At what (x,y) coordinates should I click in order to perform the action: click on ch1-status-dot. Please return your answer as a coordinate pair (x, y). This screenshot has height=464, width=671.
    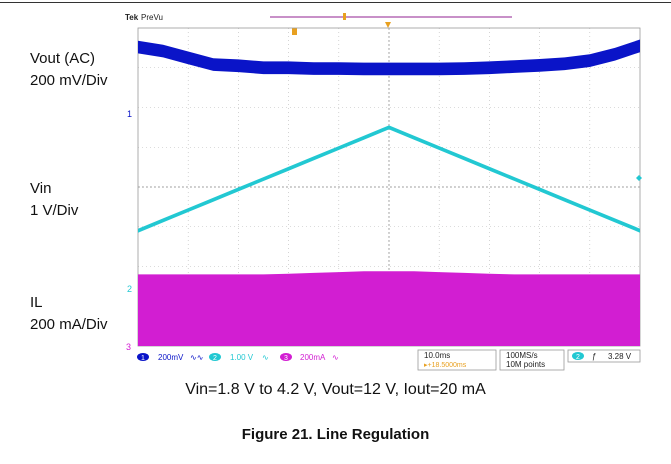
    Looking at the image, I should click on (143, 357).